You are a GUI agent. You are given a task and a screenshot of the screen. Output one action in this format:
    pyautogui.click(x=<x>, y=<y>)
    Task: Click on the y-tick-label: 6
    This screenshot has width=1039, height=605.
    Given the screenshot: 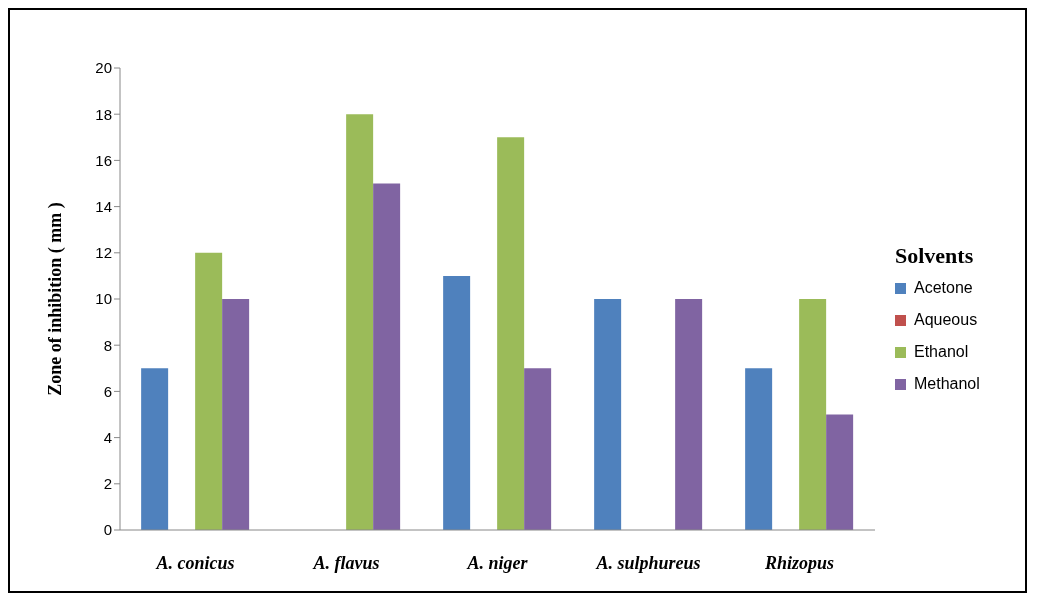 What is the action you would take?
    pyautogui.click(x=107, y=391)
    